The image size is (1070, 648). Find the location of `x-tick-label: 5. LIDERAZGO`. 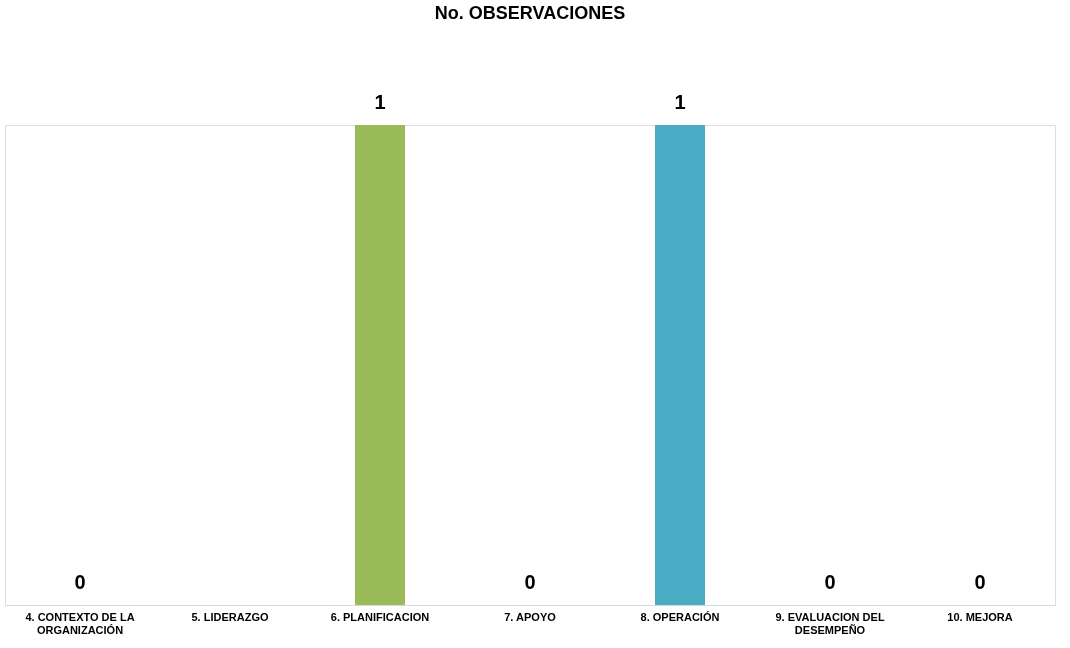

x-tick-label: 5. LIDERAZGO is located at coordinates (230, 616).